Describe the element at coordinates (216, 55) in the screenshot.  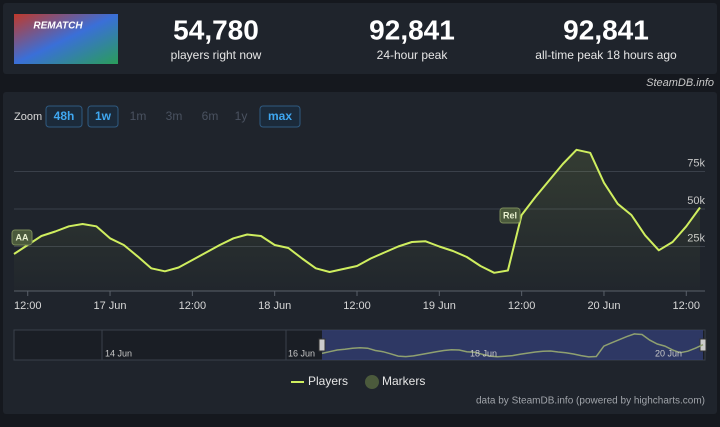
I see `stat-label: players right now` at that location.